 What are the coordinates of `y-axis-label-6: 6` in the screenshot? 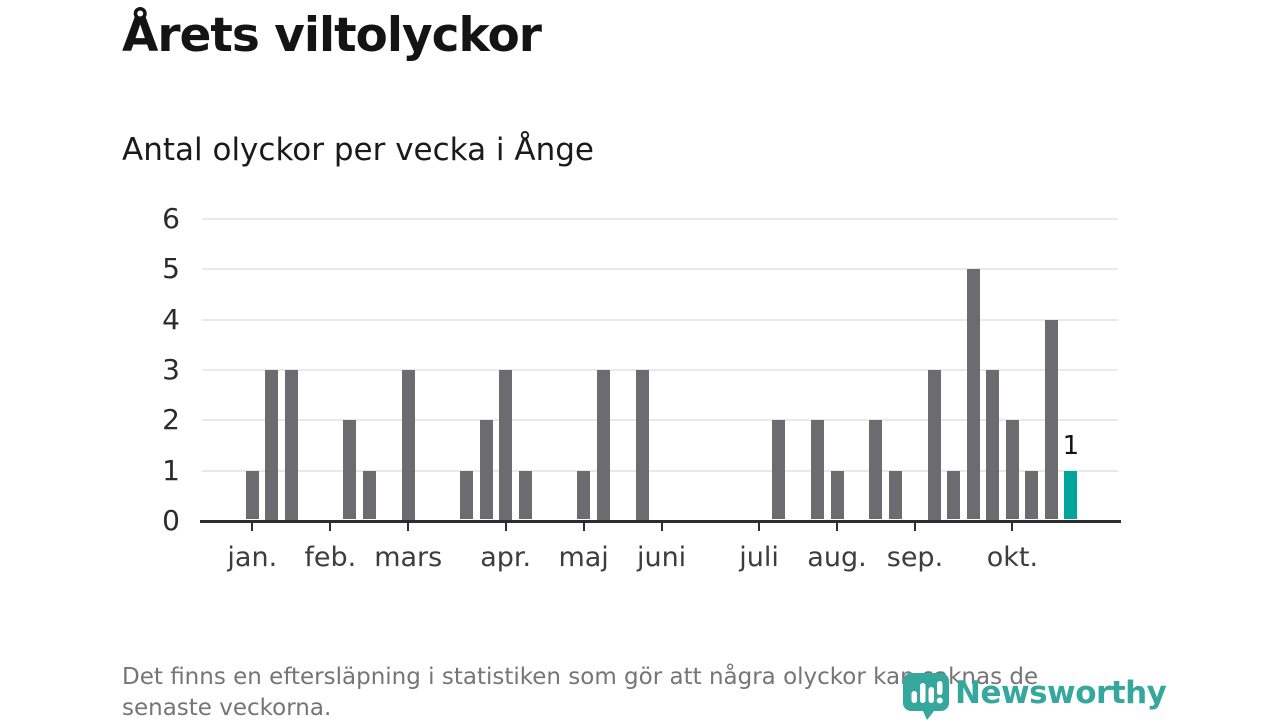 It's located at (171, 218).